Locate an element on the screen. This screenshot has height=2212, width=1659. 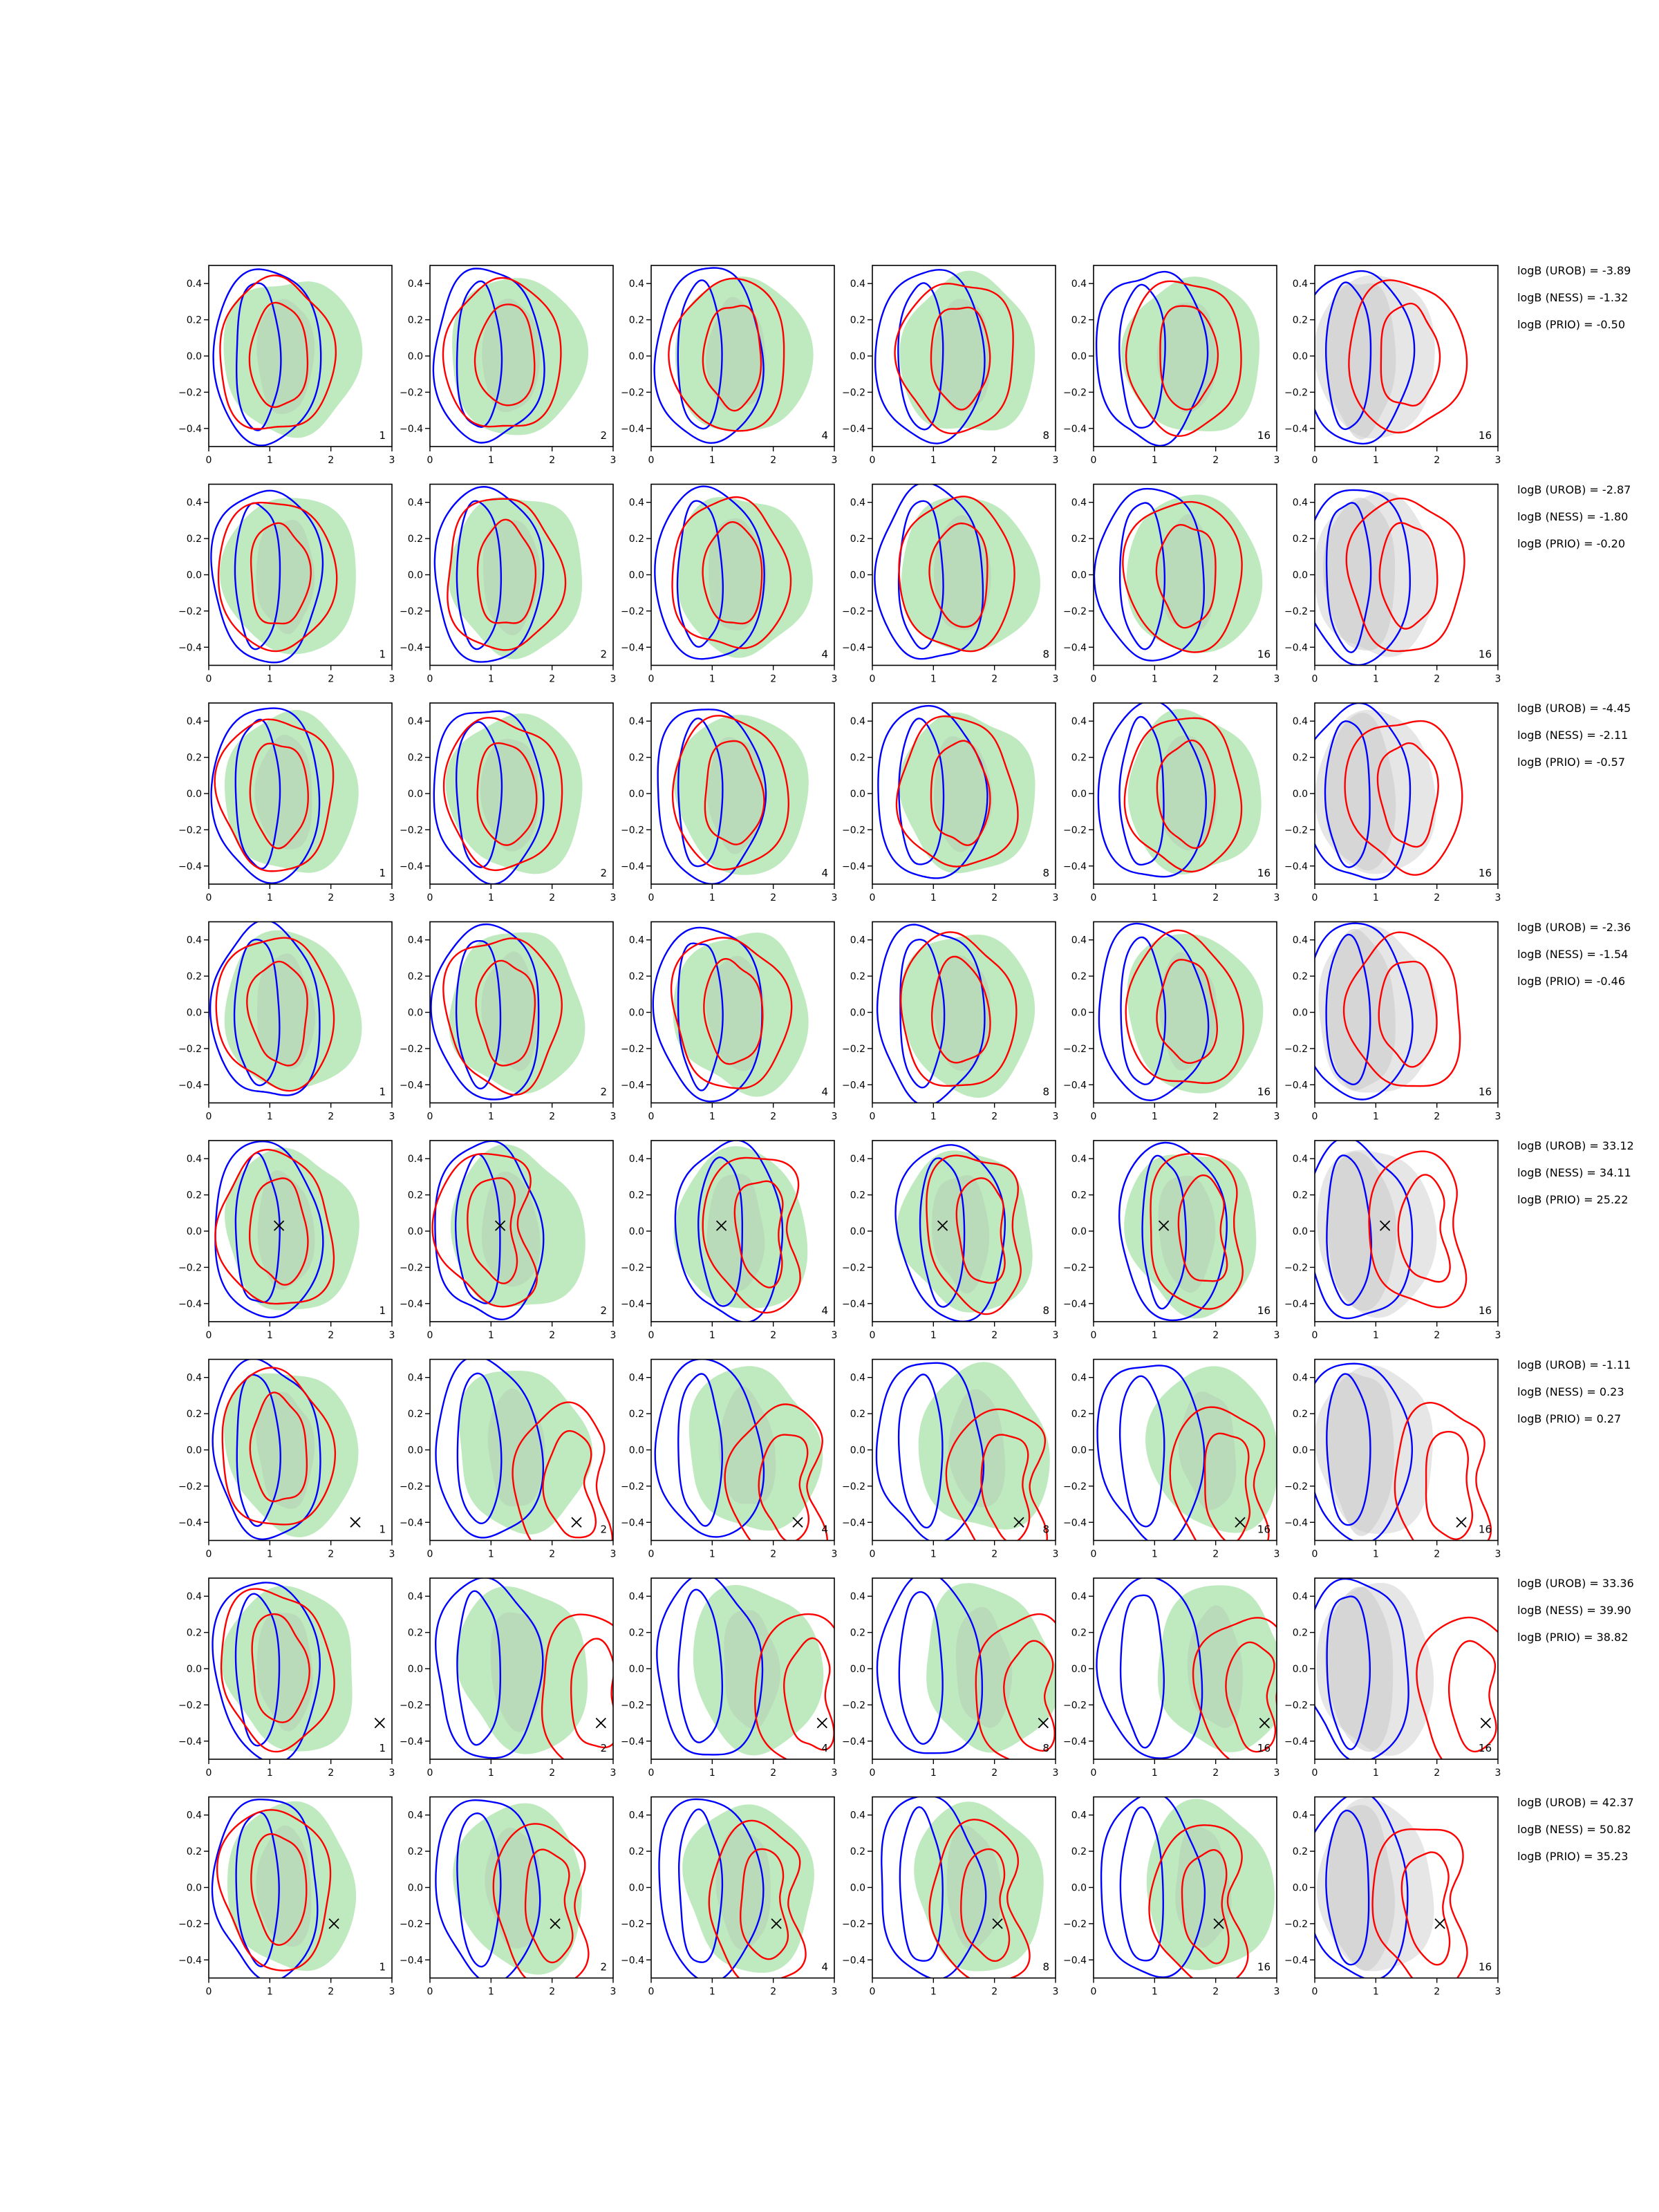
logb-annotation: logB (UROB) = 42.37 is located at coordinates (1576, 1802).